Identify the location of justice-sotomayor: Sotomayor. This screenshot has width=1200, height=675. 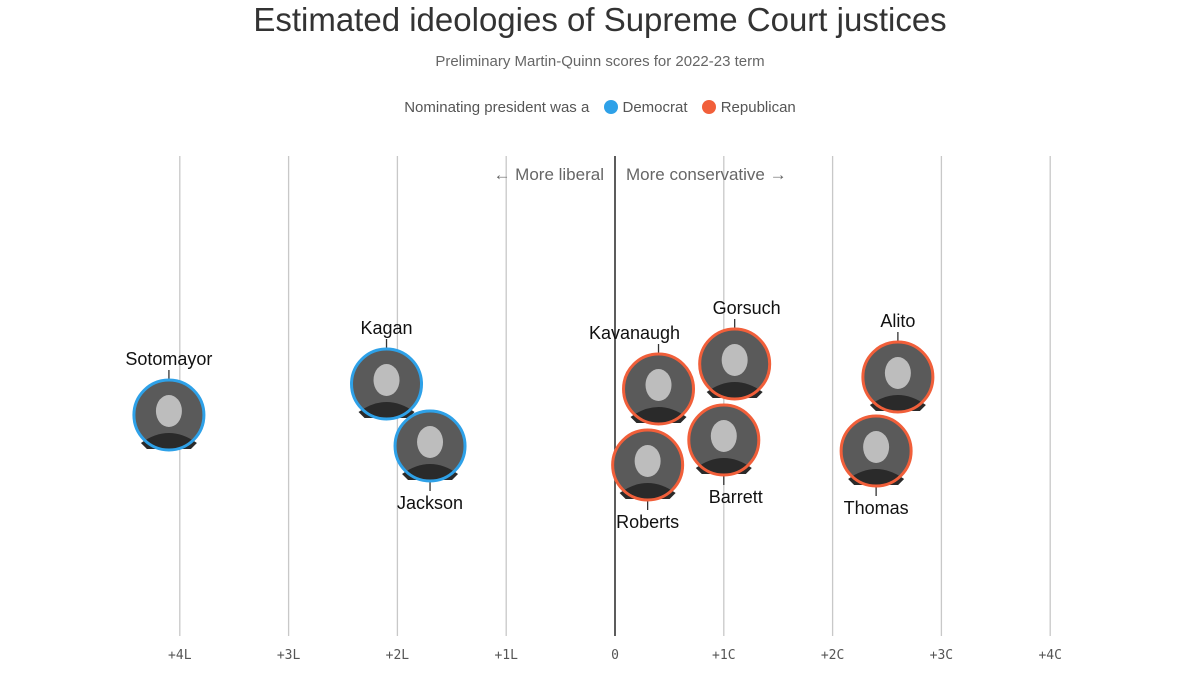
(168, 400).